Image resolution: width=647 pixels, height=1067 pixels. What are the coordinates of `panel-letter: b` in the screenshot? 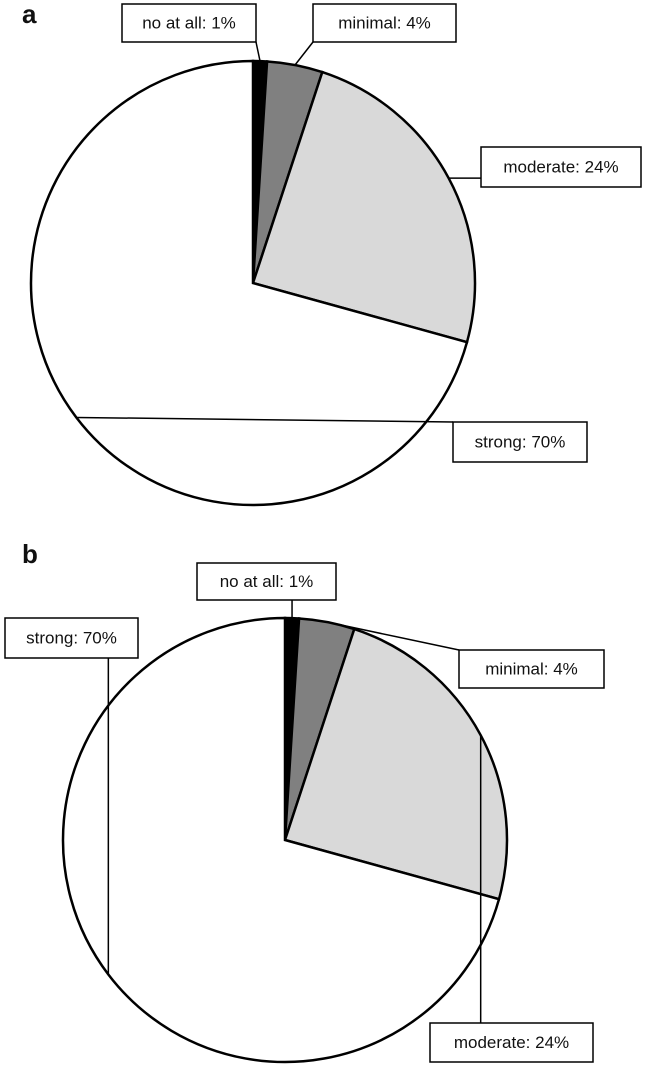 It's located at (30, 554).